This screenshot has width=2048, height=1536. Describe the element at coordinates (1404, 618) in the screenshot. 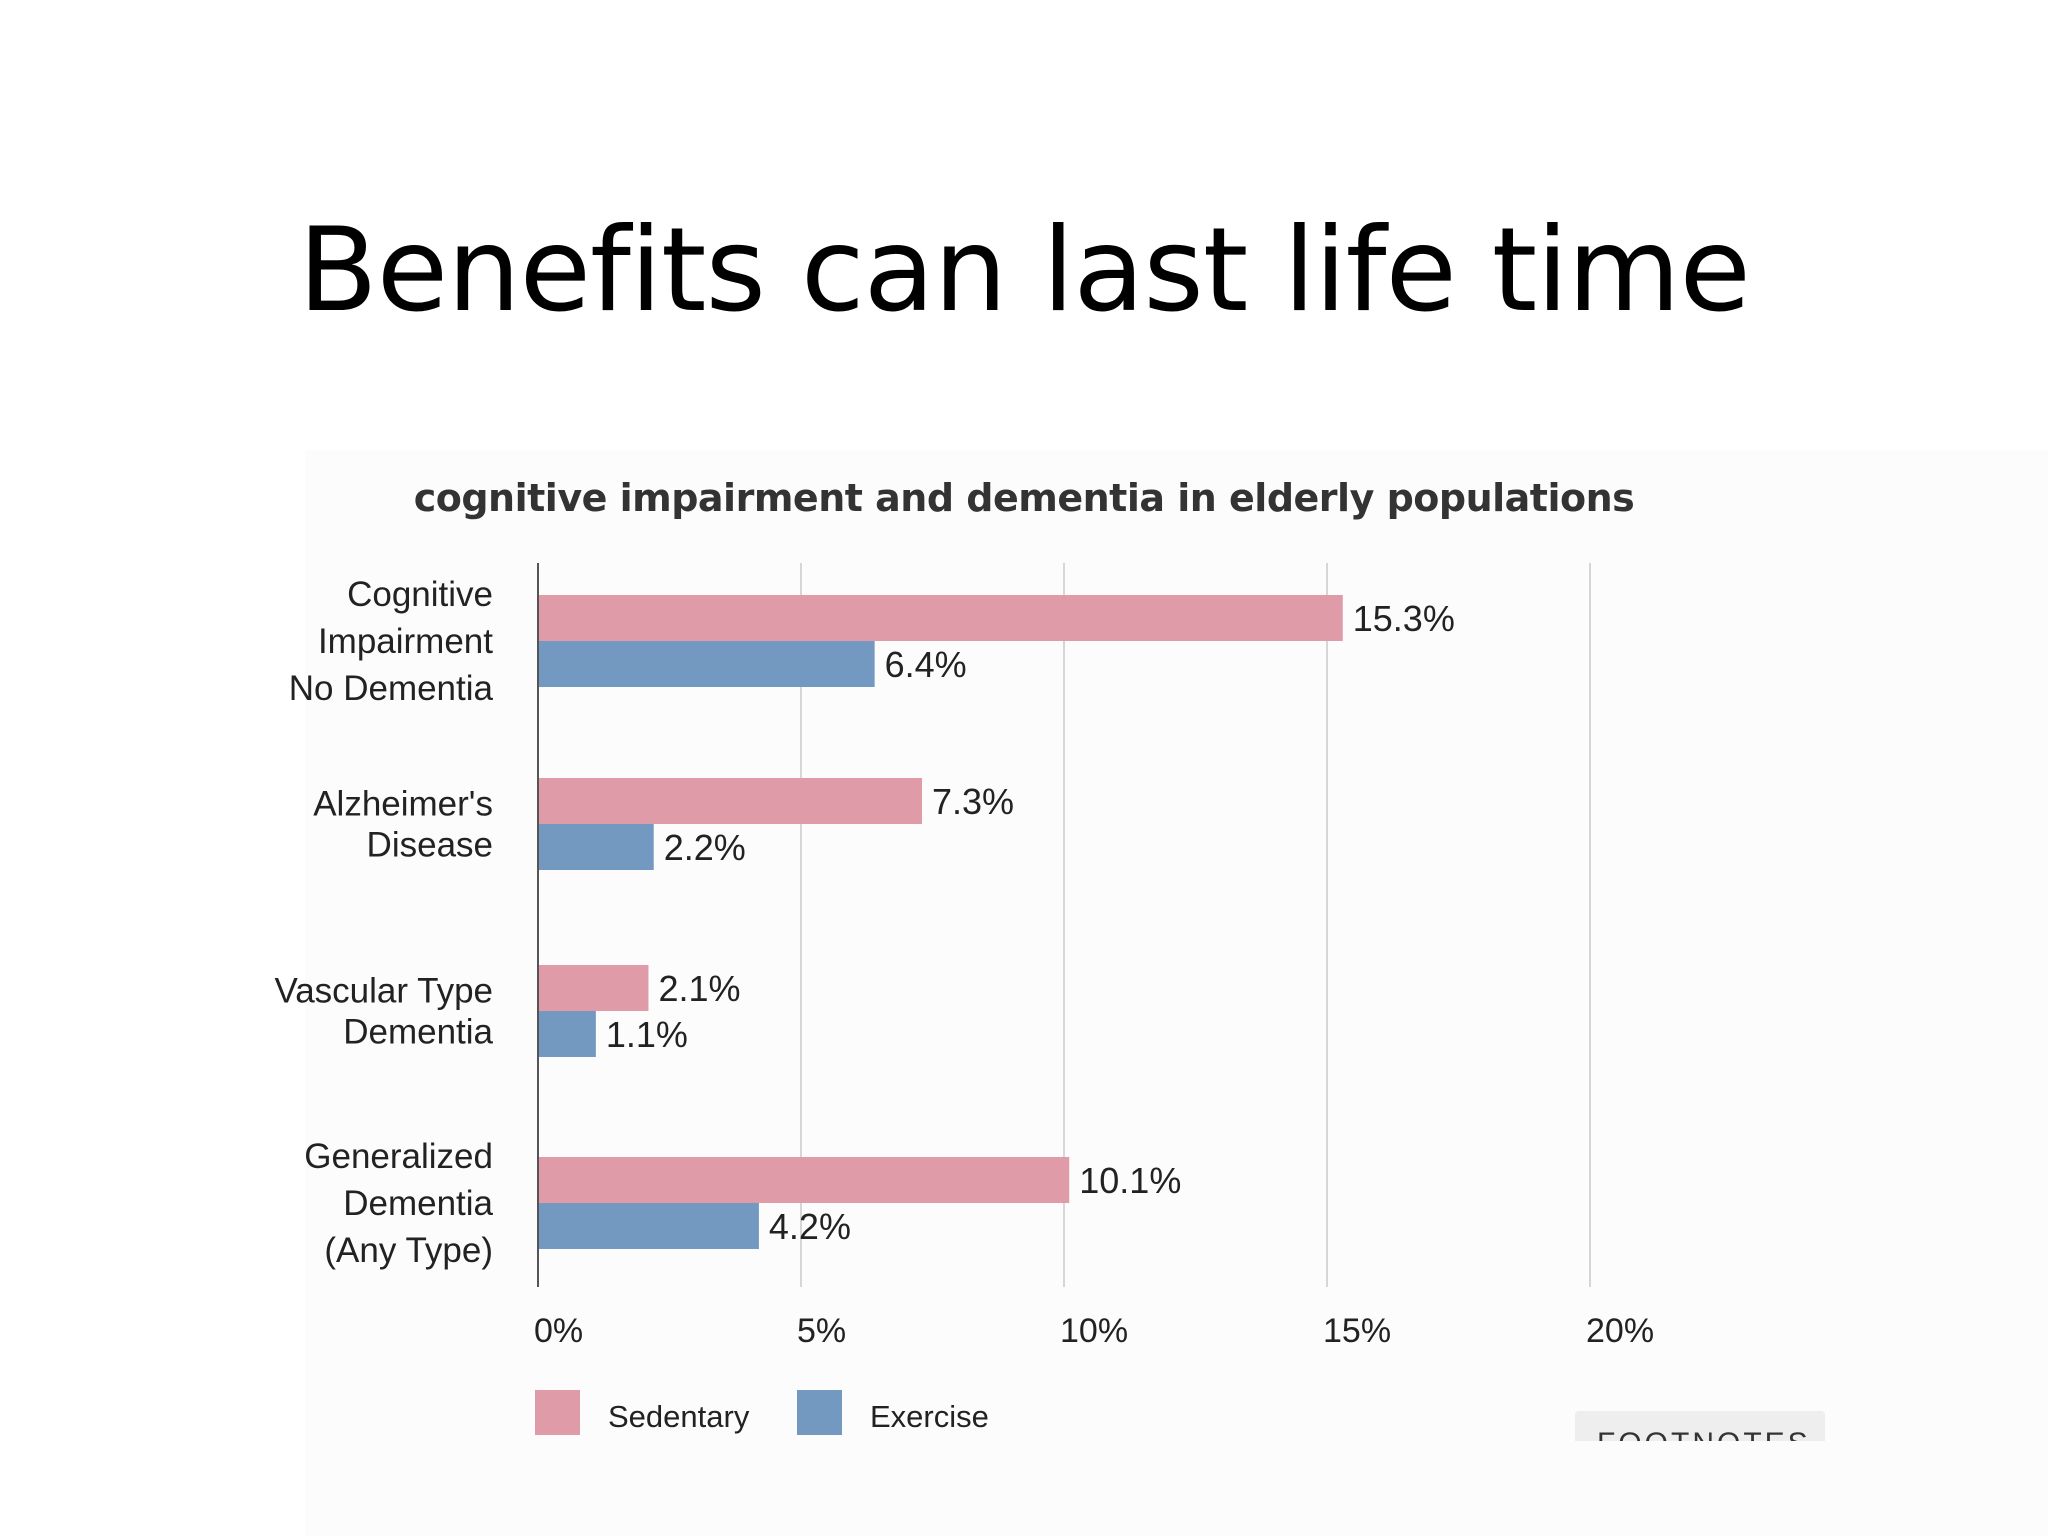

I see `data-label: 15.3%` at that location.